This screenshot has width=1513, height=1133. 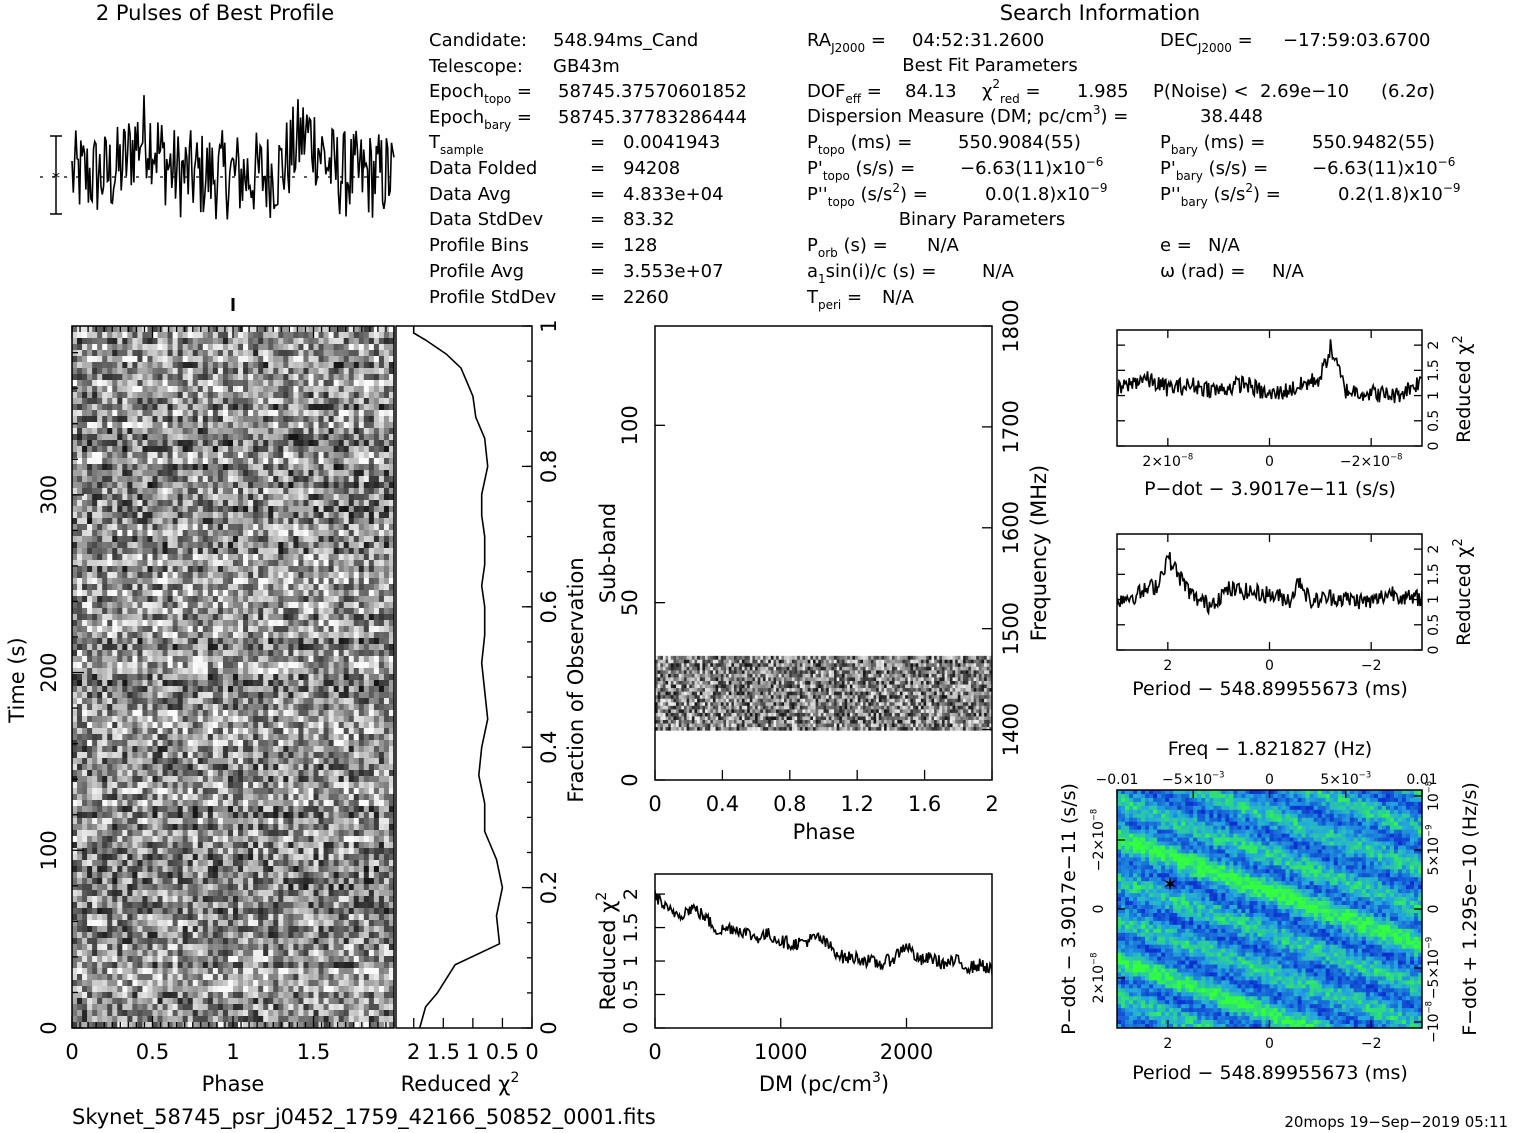 What do you see at coordinates (215, 13) in the screenshot?
I see `profile-title: 2 Pulses of Best Profile` at bounding box center [215, 13].